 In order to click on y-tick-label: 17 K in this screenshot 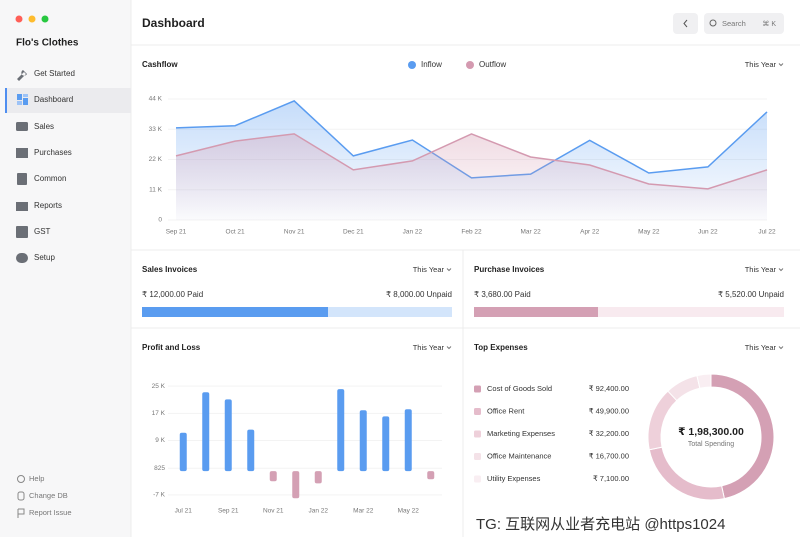, I will do `click(159, 413)`.